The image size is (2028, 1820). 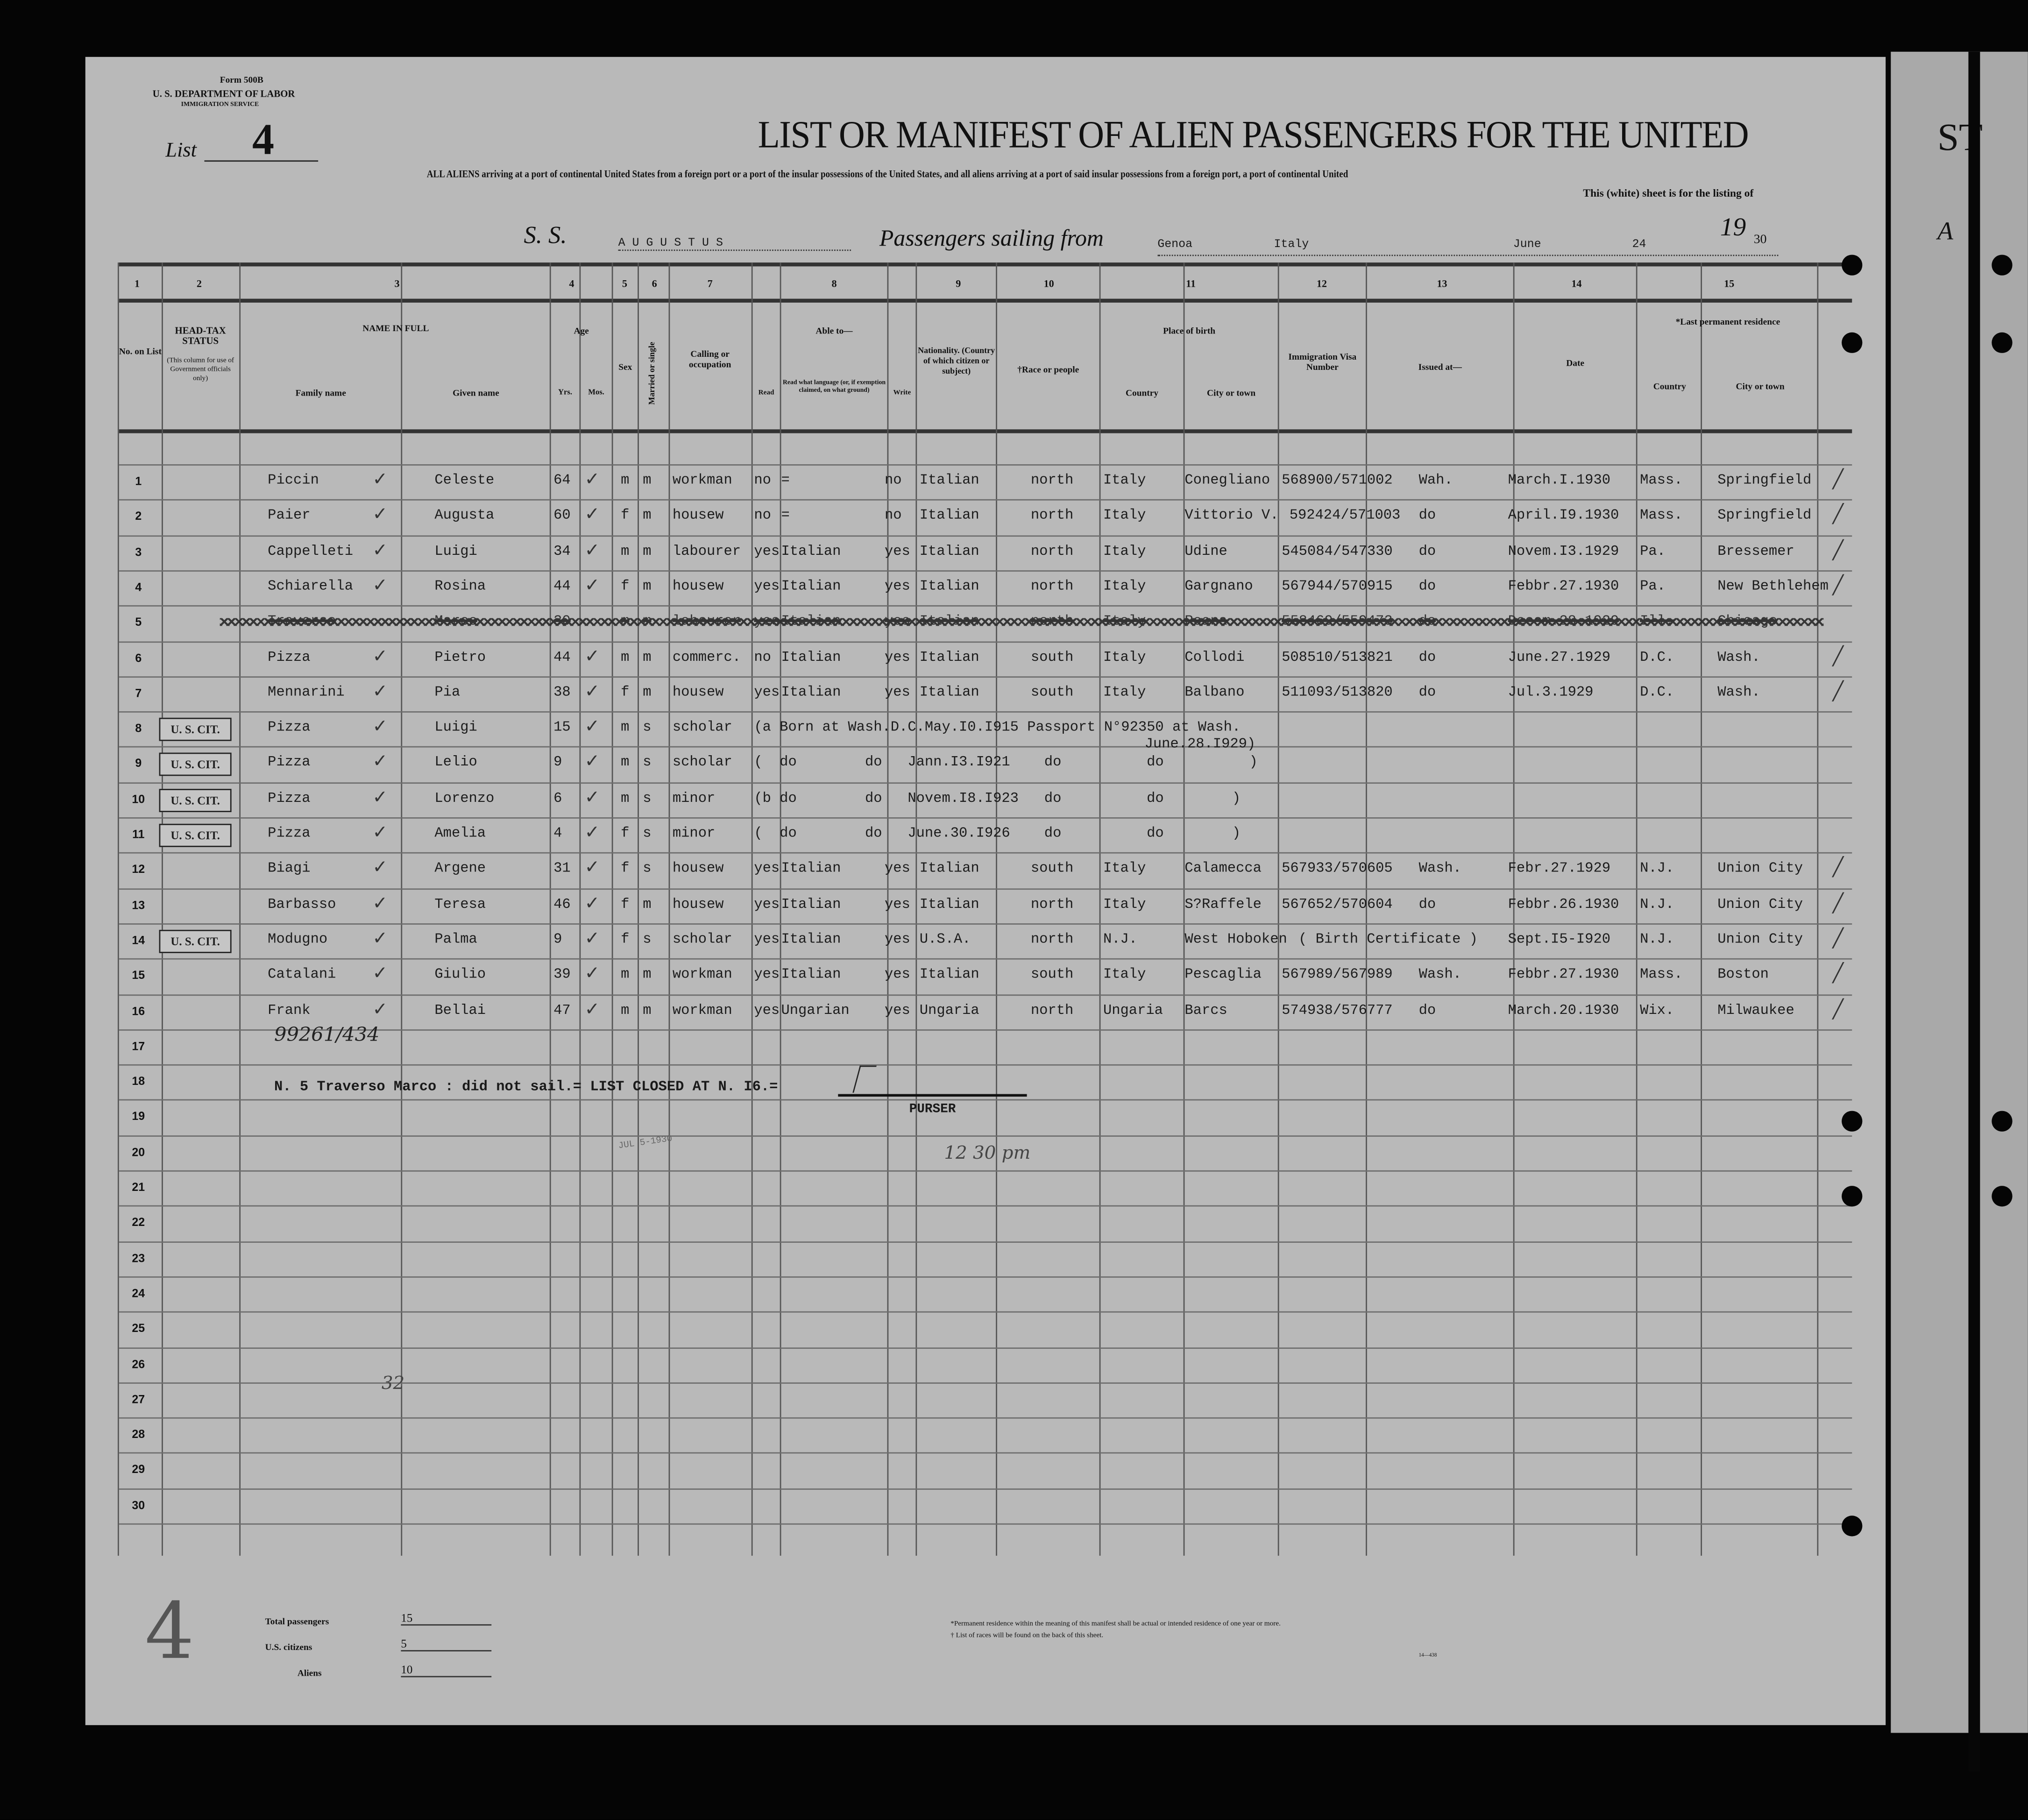 What do you see at coordinates (1345, 516) in the screenshot?
I see `cell-visa: 592424/571003` at bounding box center [1345, 516].